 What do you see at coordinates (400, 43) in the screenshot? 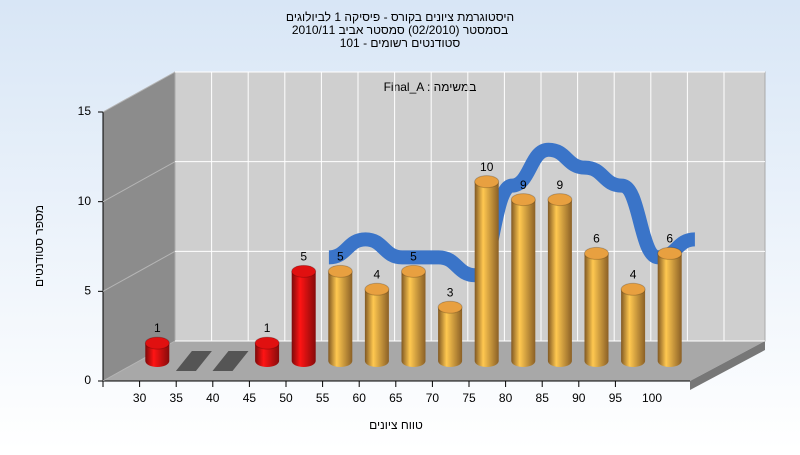
I see `chart-title: סטודנטים רשומים - 101` at bounding box center [400, 43].